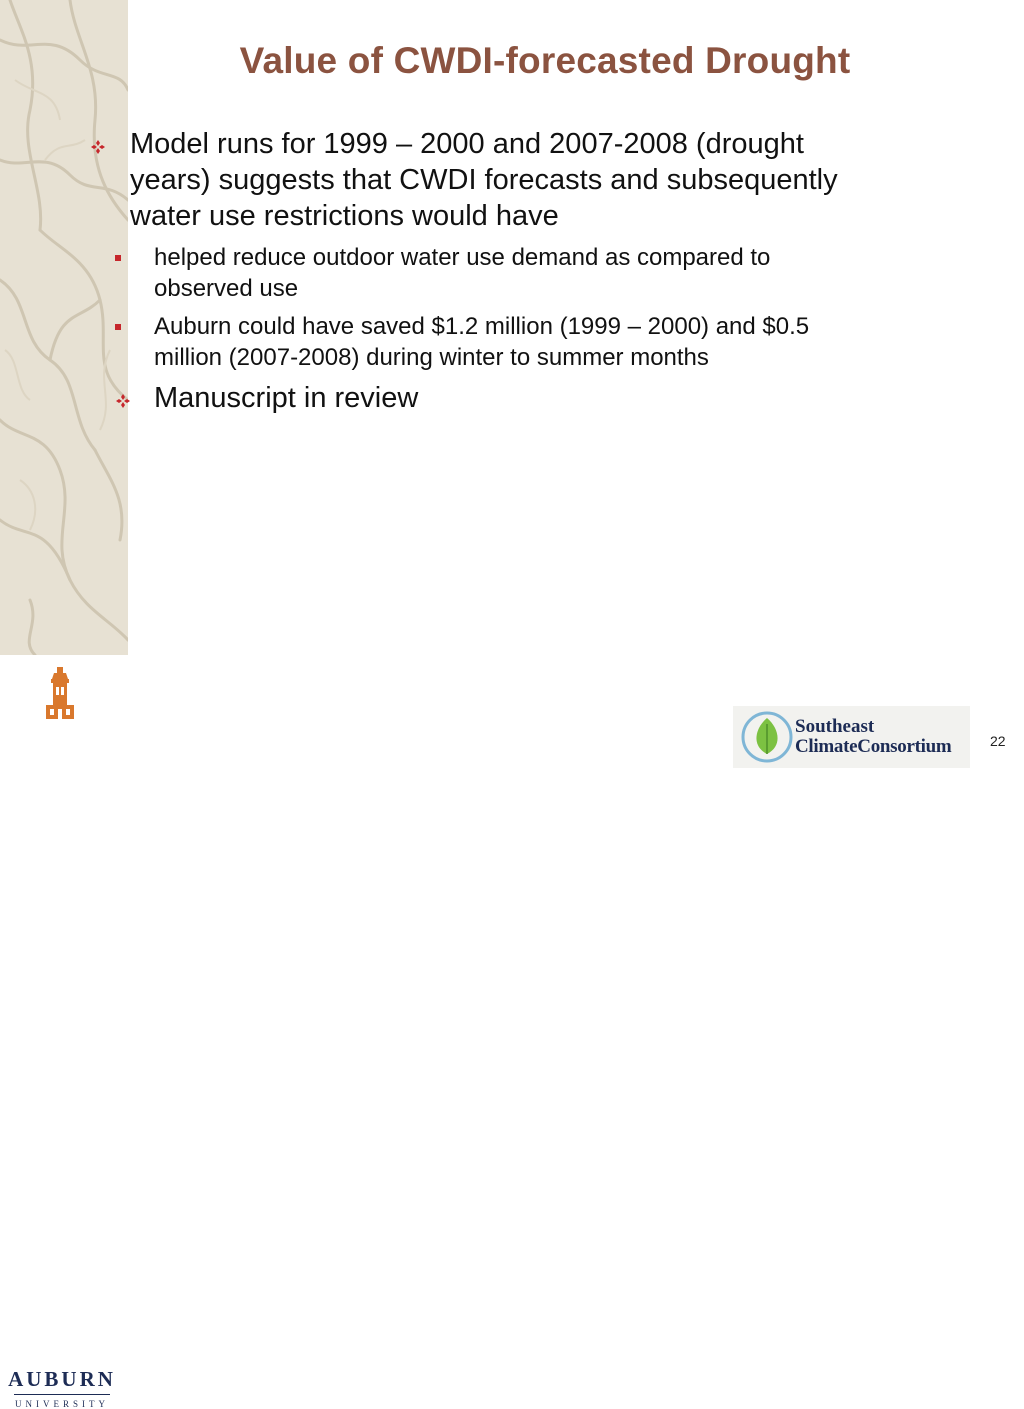 The height and width of the screenshot is (1409, 1024). Describe the element at coordinates (579, 398) in the screenshot. I see `list-item: Manuscript in review` at that location.